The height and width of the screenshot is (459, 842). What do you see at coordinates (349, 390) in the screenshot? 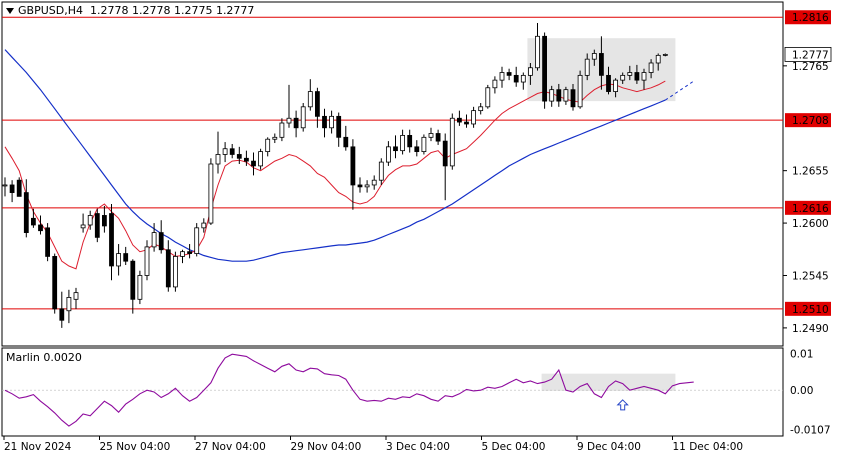
I see `oscillator-line` at bounding box center [349, 390].